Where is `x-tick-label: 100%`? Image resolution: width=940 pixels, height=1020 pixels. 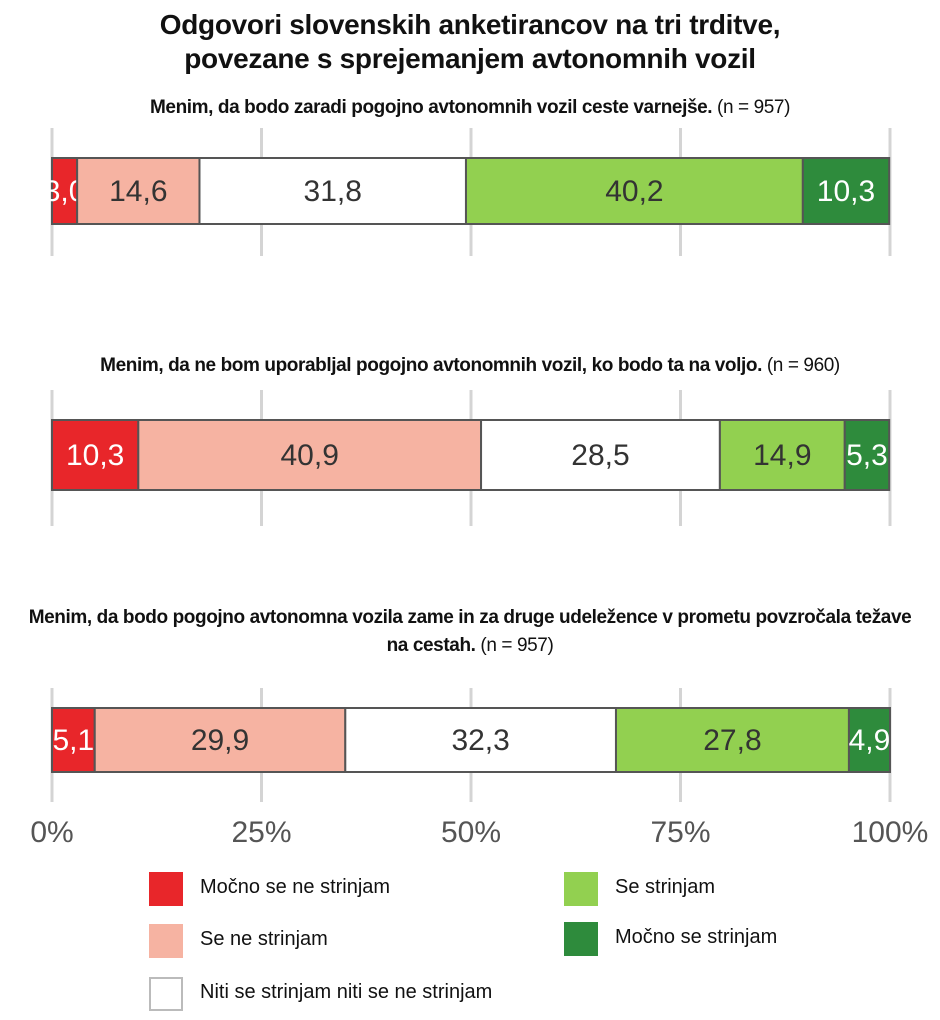 x-tick-label: 100% is located at coordinates (890, 832).